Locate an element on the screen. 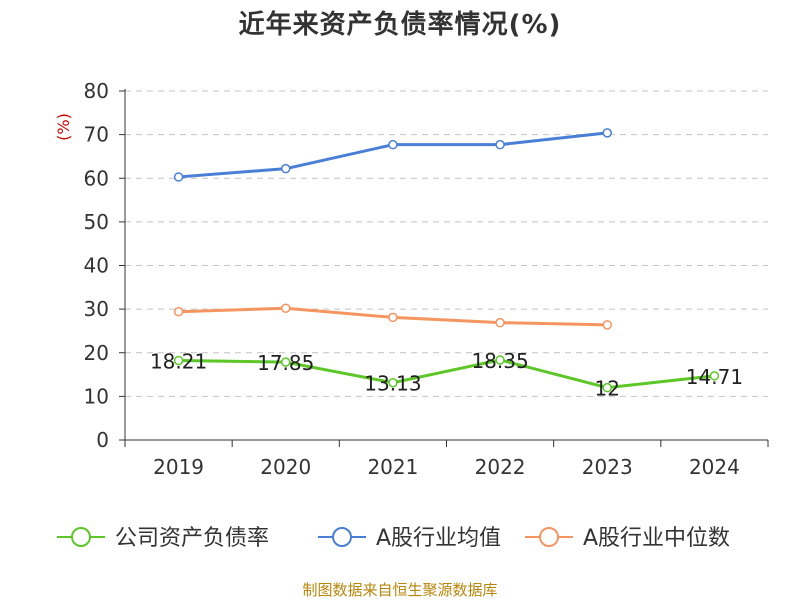 The width and height of the screenshot is (800, 600). data-label: 17.85 is located at coordinates (285, 363).